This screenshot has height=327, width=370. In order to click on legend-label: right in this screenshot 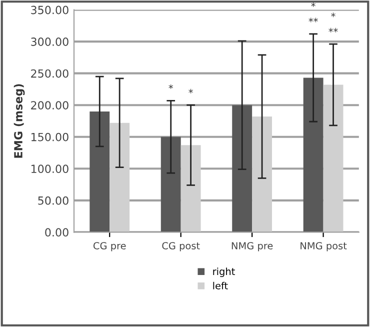, I will do `click(224, 273)`.